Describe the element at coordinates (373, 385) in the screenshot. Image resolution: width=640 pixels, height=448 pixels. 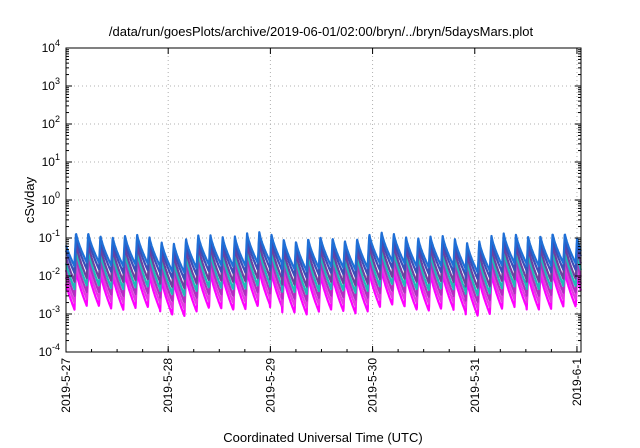
I see `x-tick-label: 2019-5-30` at that location.